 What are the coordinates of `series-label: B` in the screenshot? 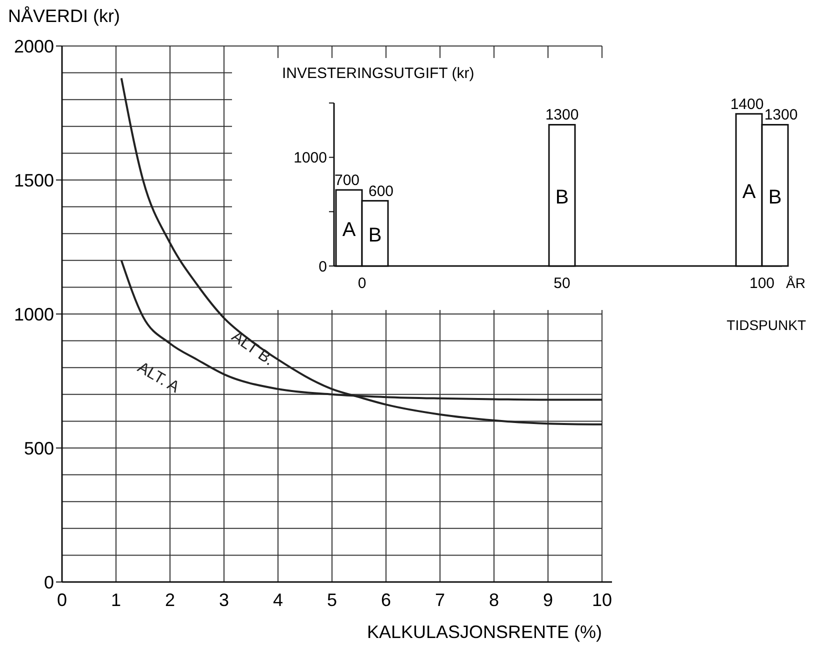 It's located at (375, 235).